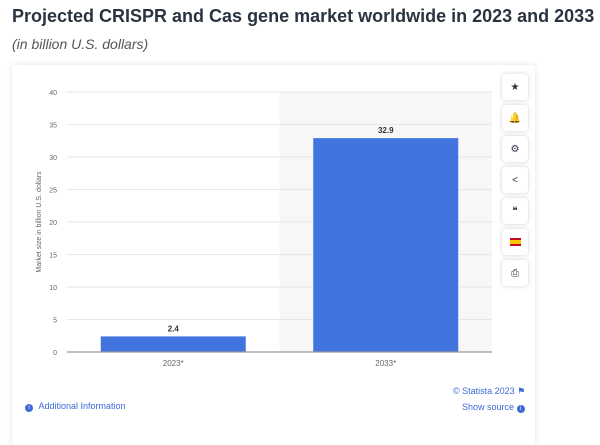 The width and height of the screenshot is (600, 445). I want to click on y-tick-label: 20, so click(53, 223).